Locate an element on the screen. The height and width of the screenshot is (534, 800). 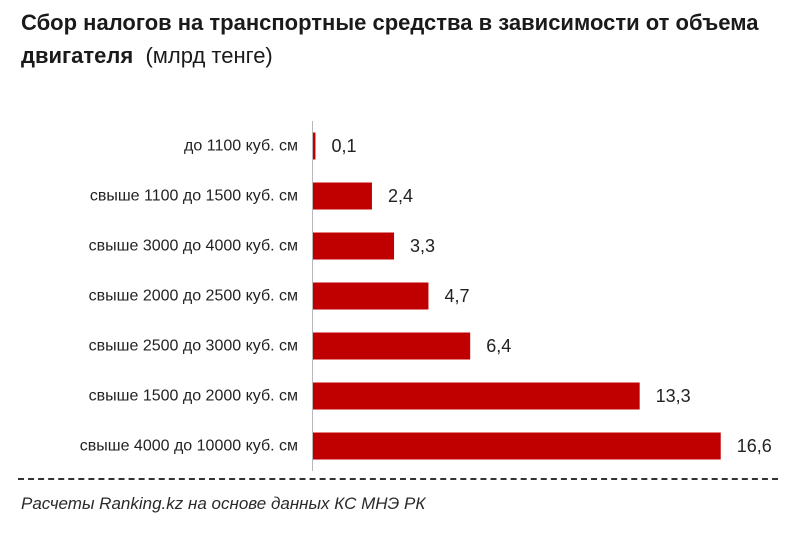
value-label: 6,4 is located at coordinates (498, 346).